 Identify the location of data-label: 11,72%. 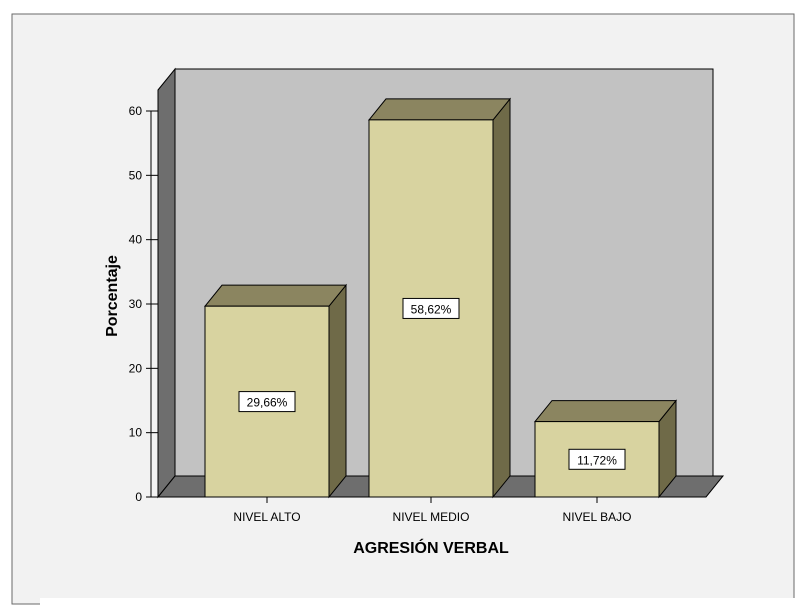
(597, 460).